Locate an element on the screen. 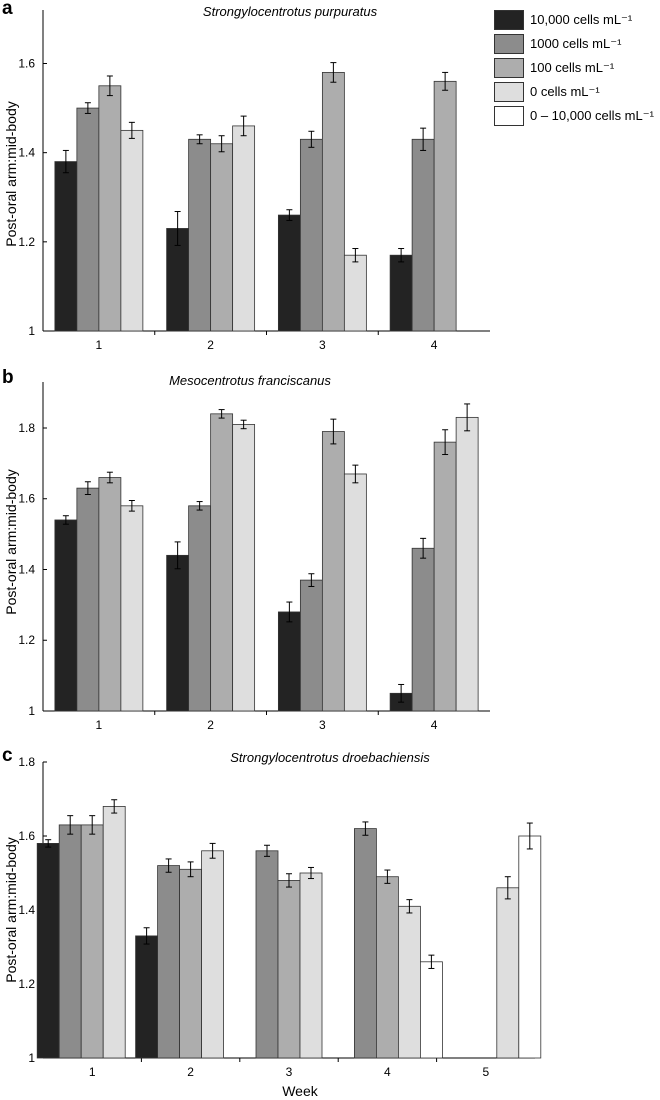 This screenshot has height=1100, width=660. legend-item: 100 cells mL⁻¹ is located at coordinates (574, 68).